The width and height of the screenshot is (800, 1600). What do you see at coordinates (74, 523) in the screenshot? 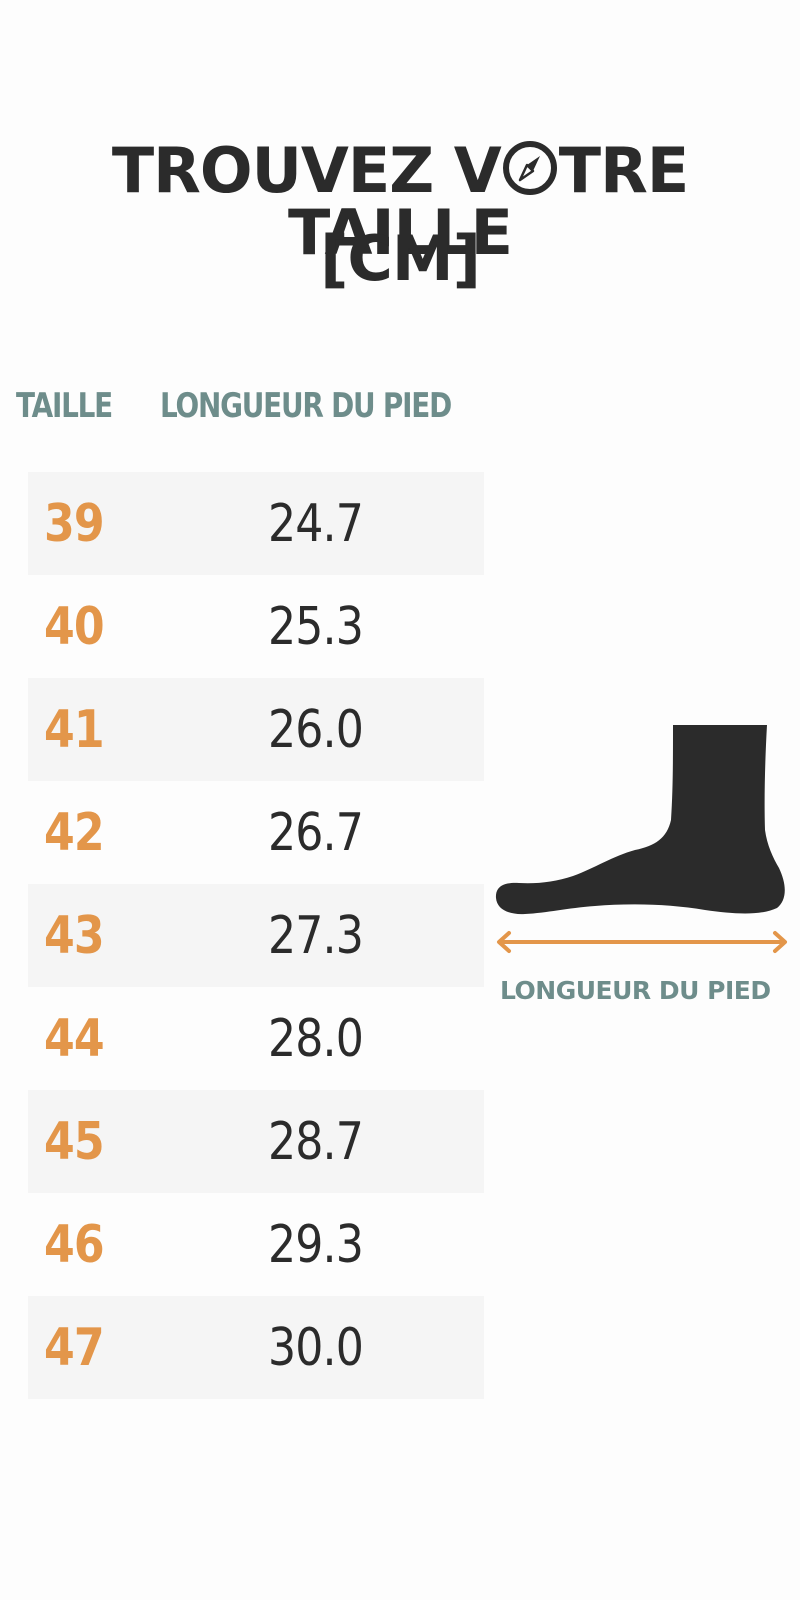
I see `size-value: 39` at bounding box center [74, 523].